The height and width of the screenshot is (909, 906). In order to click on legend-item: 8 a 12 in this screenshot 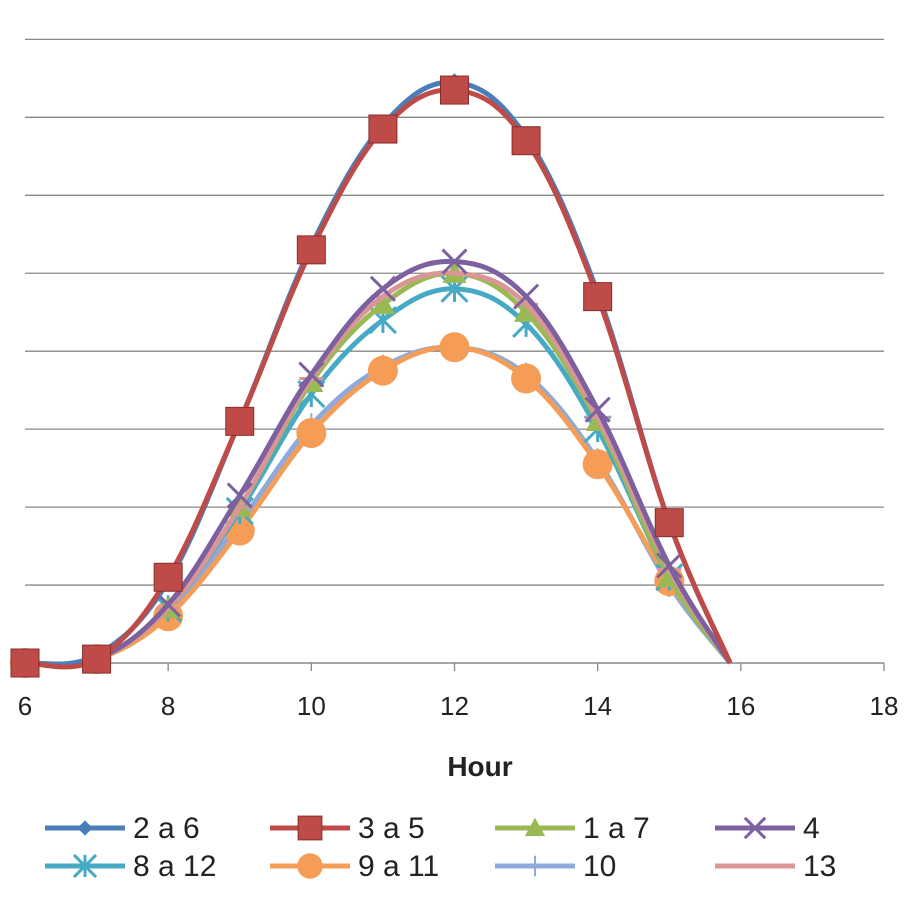, I will do `click(130, 866)`.